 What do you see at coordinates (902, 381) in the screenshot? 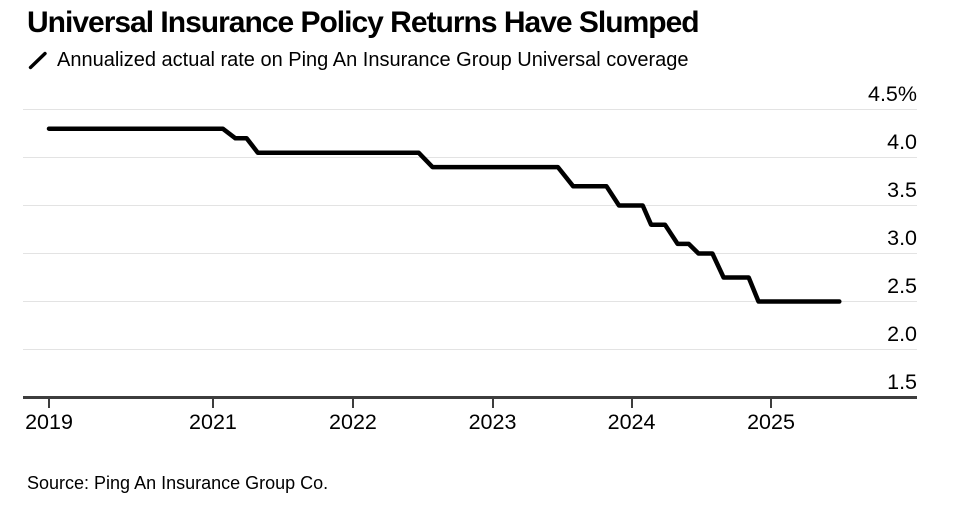
I see `y-axis-label: 1.5` at bounding box center [902, 381].